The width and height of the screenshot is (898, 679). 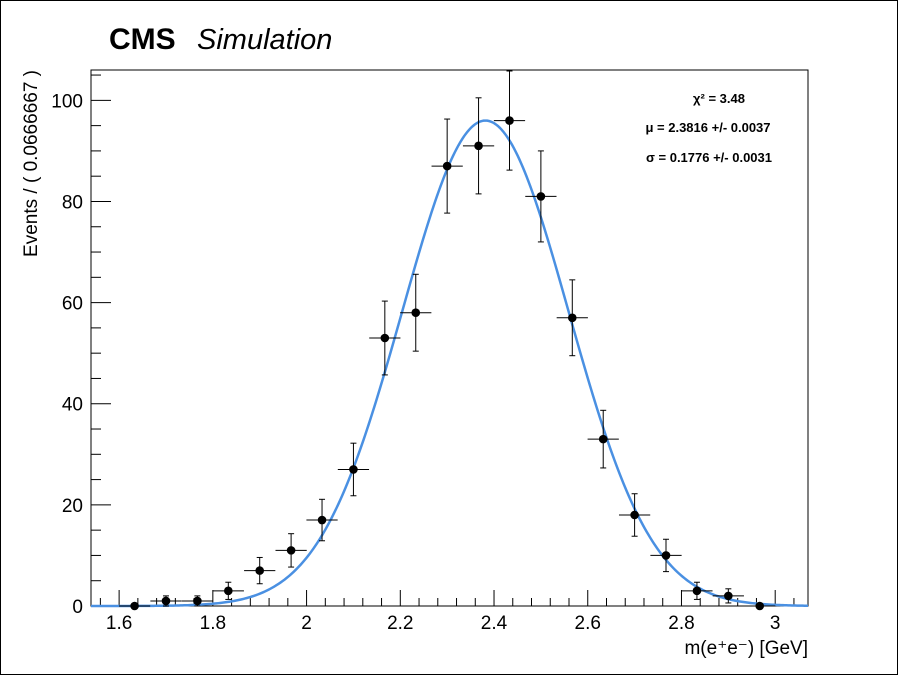 I want to click on y-tick-label: 20, so click(x=72, y=506).